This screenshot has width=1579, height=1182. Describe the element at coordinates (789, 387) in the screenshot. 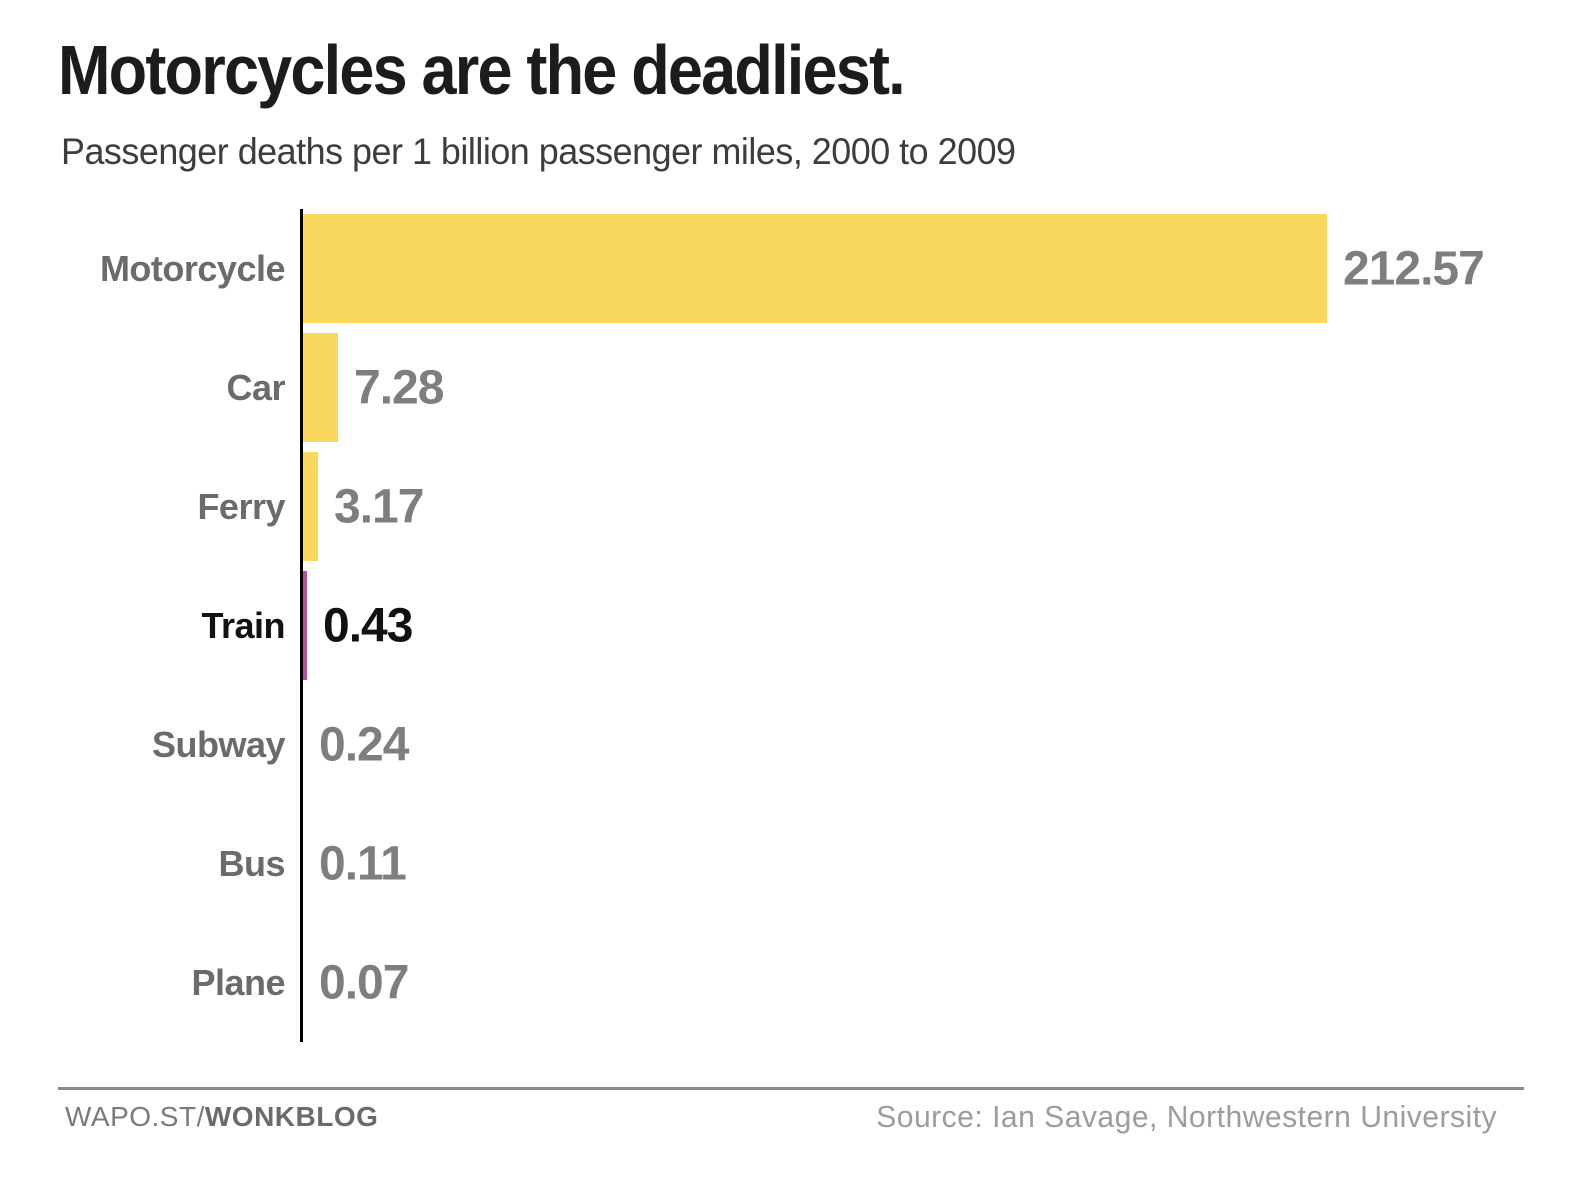

I see `chart-row: Car 7.28` at that location.